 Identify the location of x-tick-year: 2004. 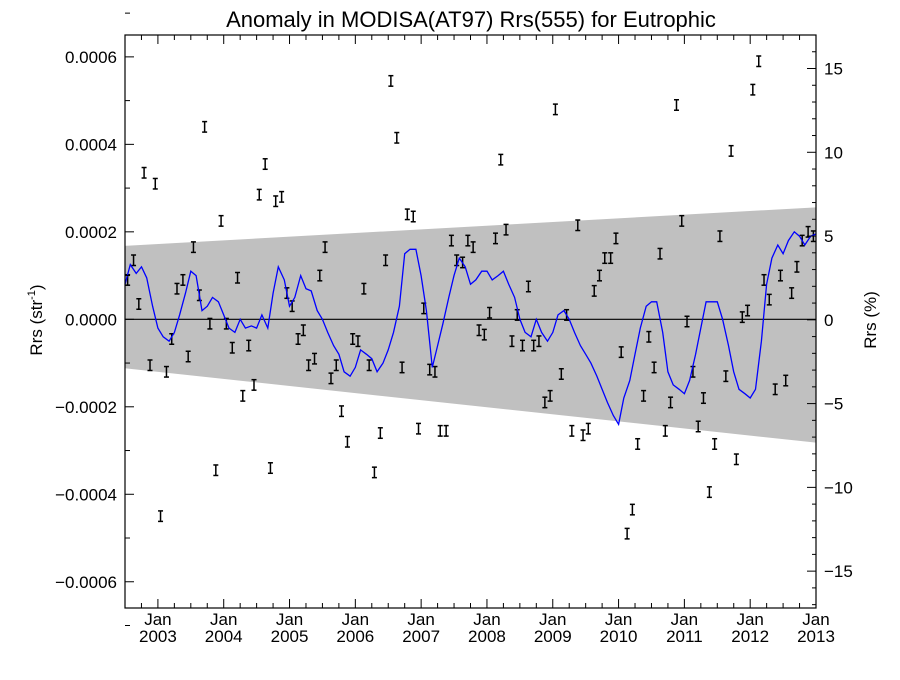
(224, 636).